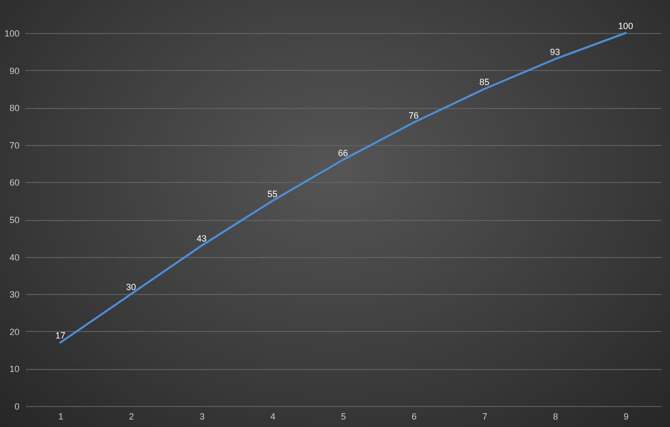 The width and height of the screenshot is (670, 427). I want to click on y-tick-label: 80, so click(14, 108).